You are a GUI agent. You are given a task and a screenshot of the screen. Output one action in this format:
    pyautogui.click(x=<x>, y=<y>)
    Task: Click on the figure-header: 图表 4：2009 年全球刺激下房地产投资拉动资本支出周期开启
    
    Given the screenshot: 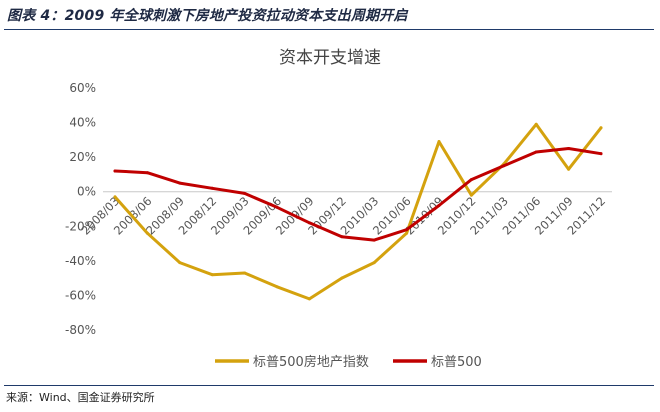 What is the action you would take?
    pyautogui.click(x=330, y=15)
    